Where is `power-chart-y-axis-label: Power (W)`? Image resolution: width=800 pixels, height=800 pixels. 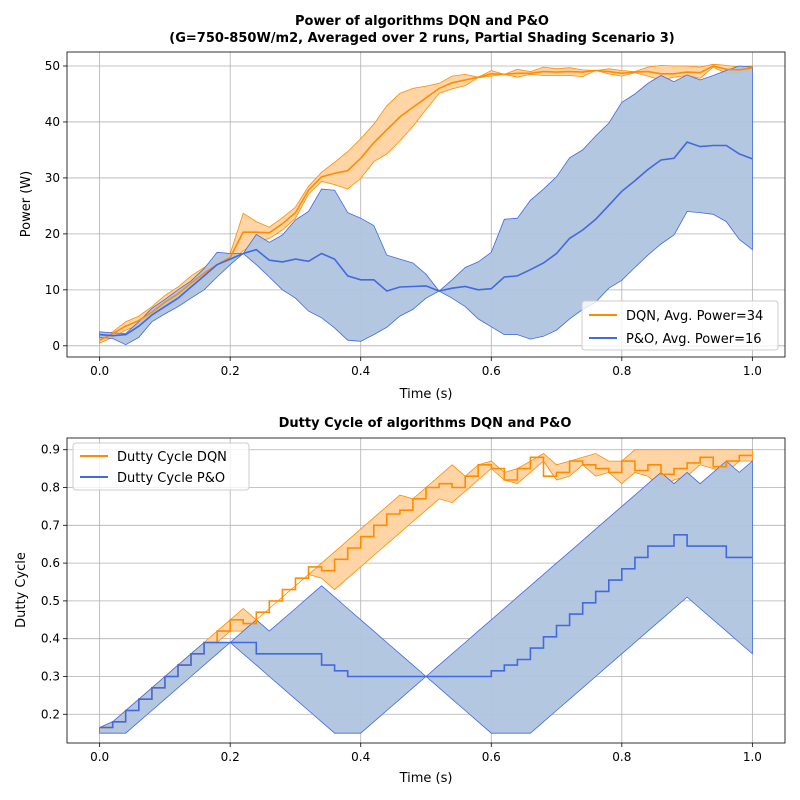 power-chart-y-axis-label: Power (W) is located at coordinates (26, 204).